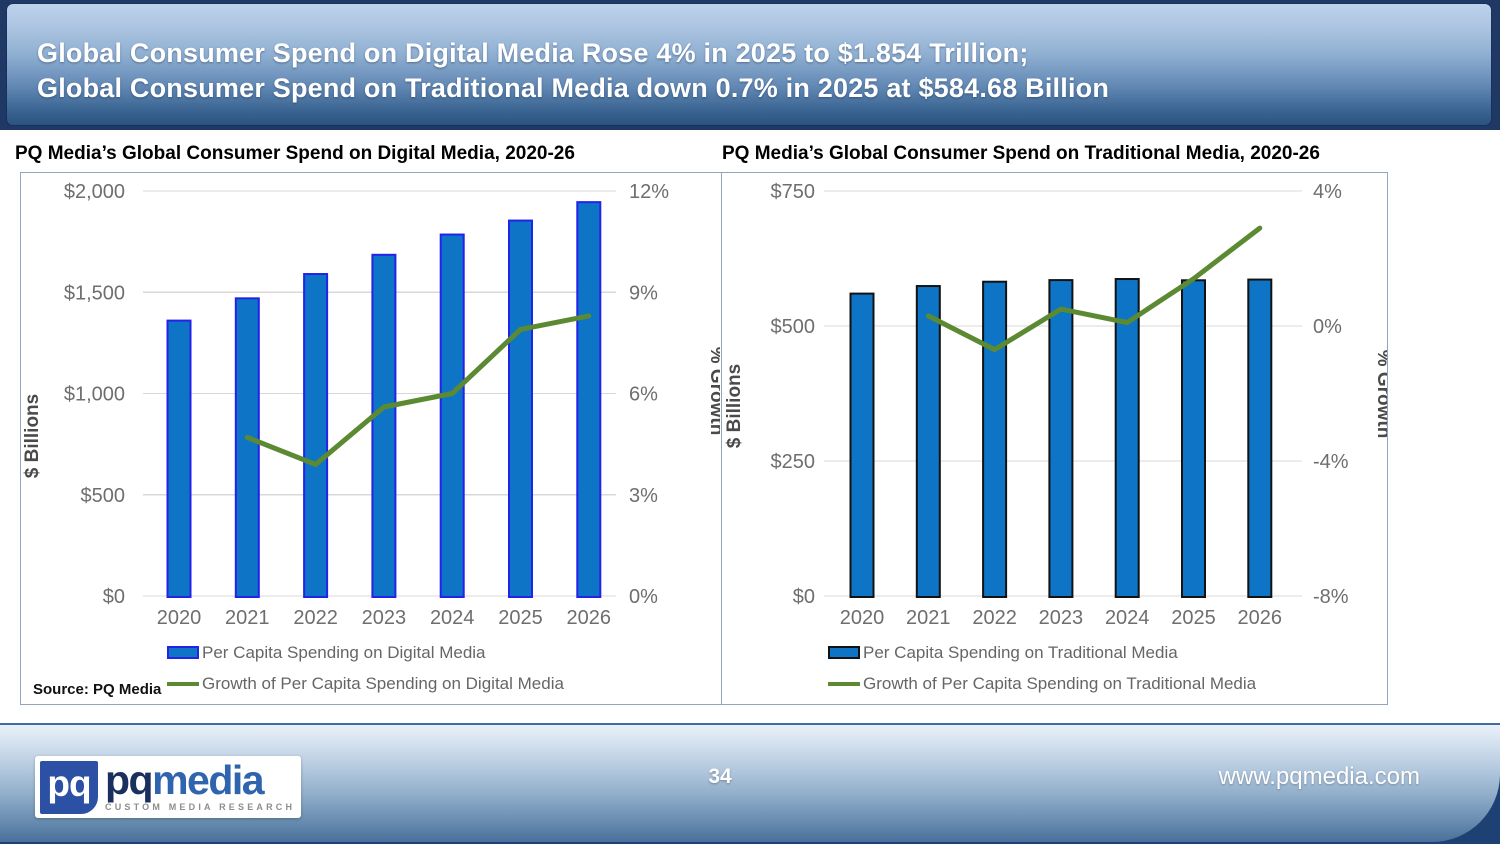  I want to click on pqmedia-logo-mark: pq, so click(69, 787).